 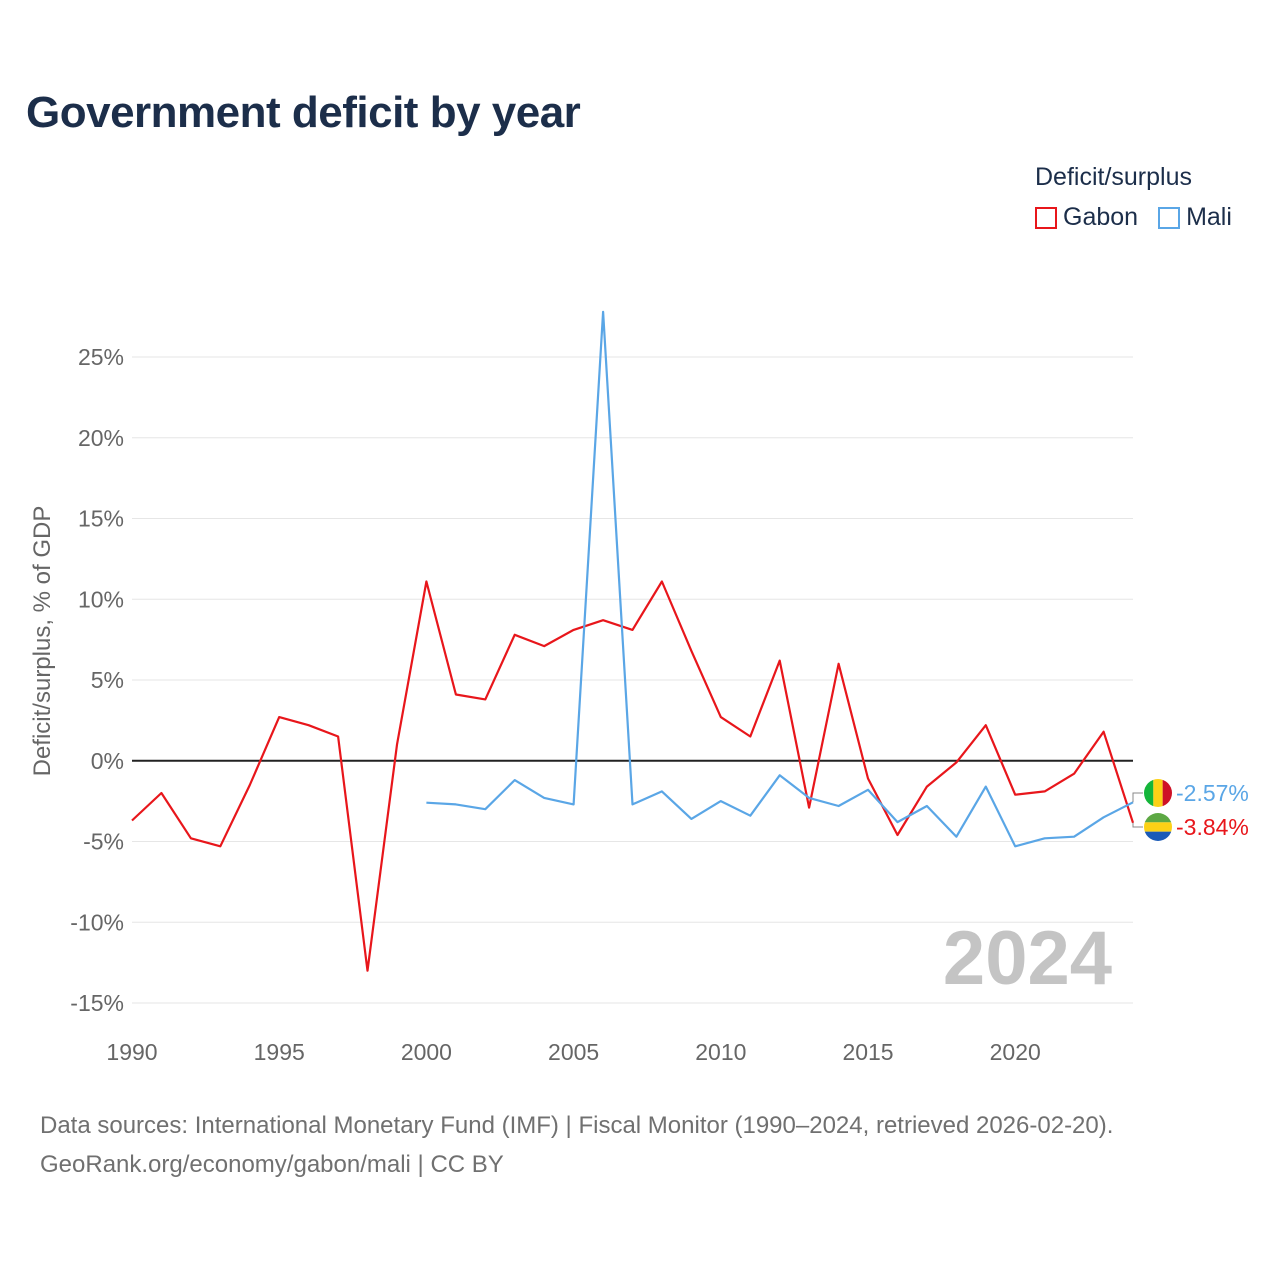 I want to click on x-tick-label: 1995, so click(x=279, y=1052).